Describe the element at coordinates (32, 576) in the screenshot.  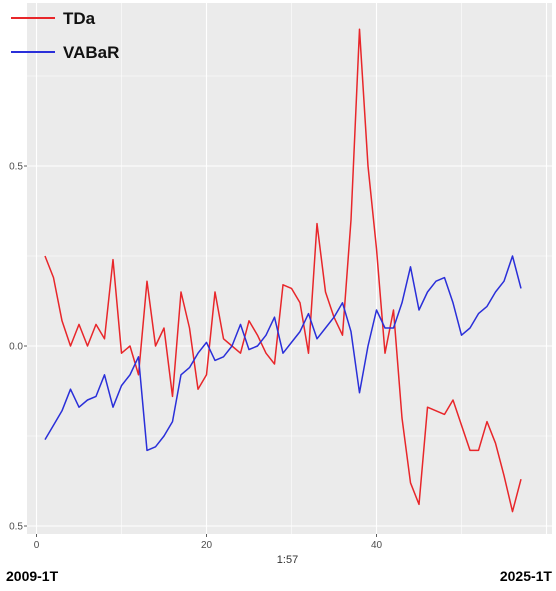
I see `start-period-label: 2009-1T` at that location.